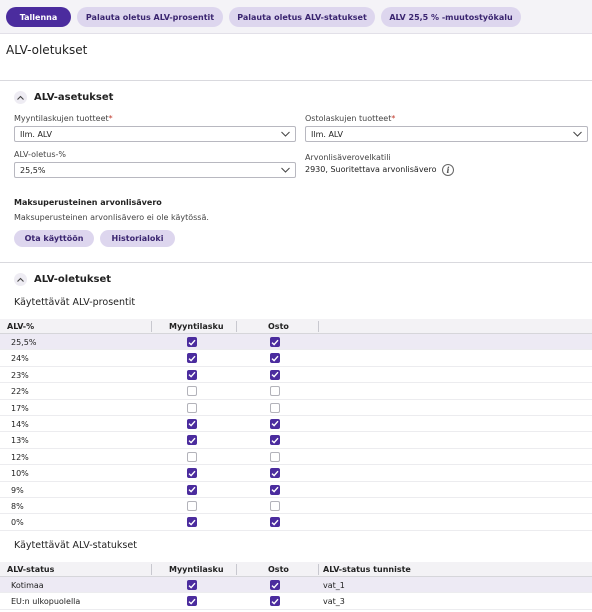 The width and height of the screenshot is (592, 612). What do you see at coordinates (296, 326) in the screenshot?
I see `table-header: ALV-% Myyntilasku Osto` at bounding box center [296, 326].